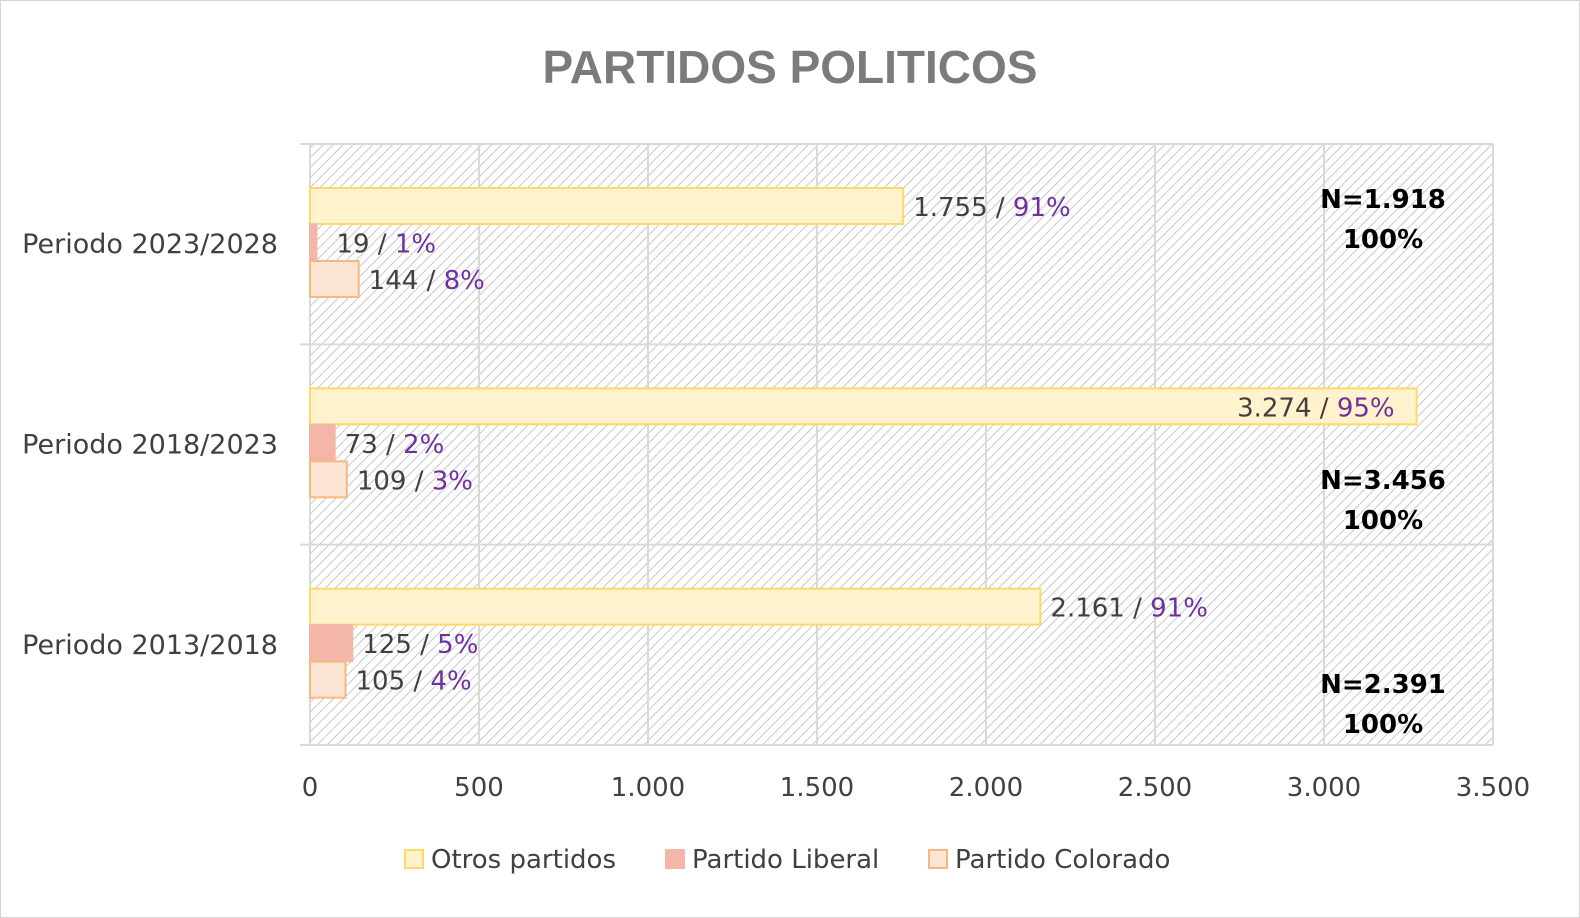 This screenshot has height=918, width=1580. What do you see at coordinates (413, 682) in the screenshot?
I see `data-label-2-2: 105 / 4%` at bounding box center [413, 682].